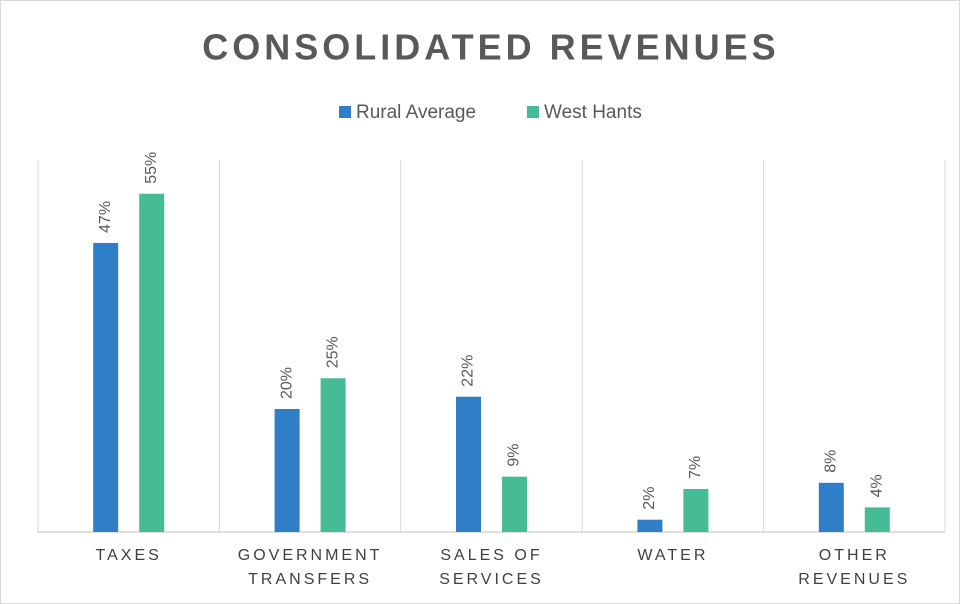 The width and height of the screenshot is (961, 604). Describe the element at coordinates (695, 467) in the screenshot. I see `data-label: 7%` at that location.